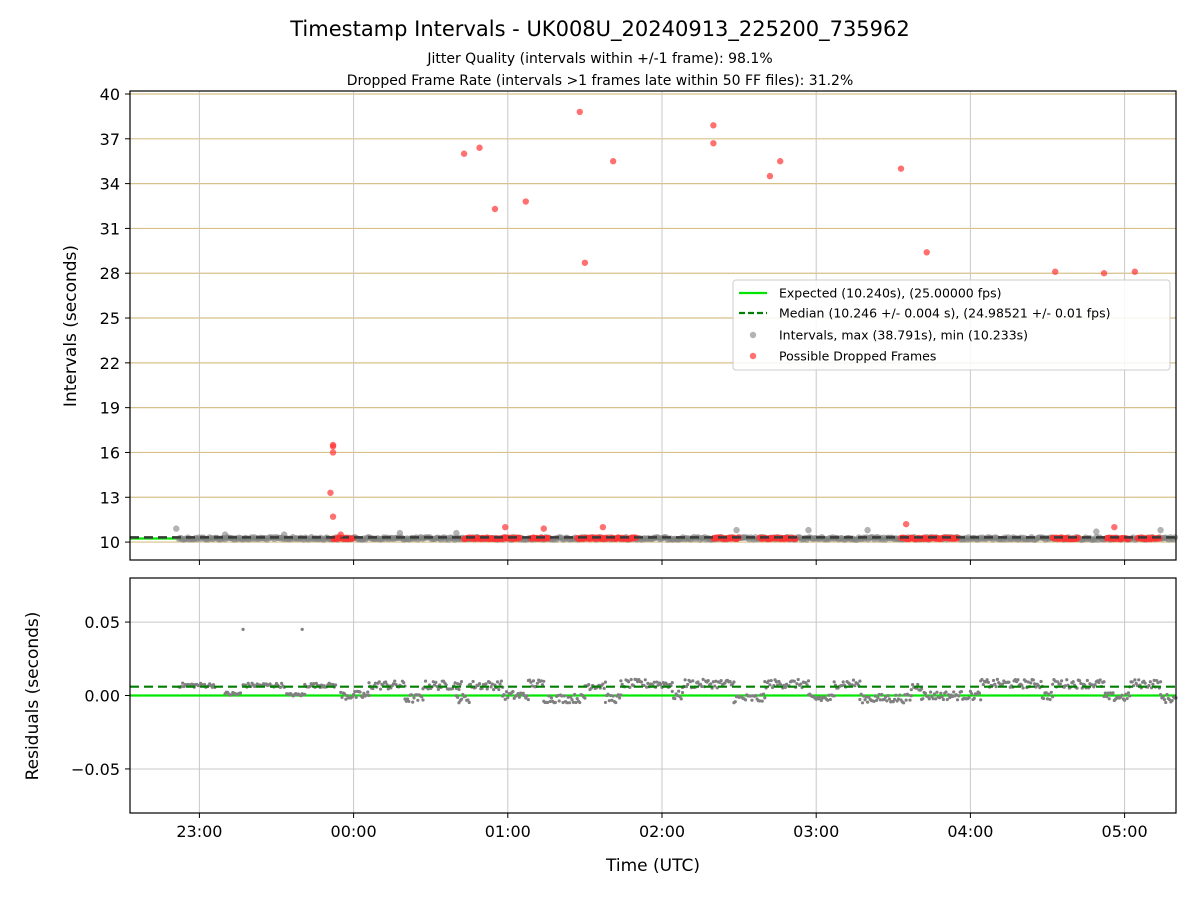 The image size is (1200, 900). Describe the element at coordinates (903, 335) in the screenshot. I see `legend-entry: Intervals, max (38.791s), min (10.233s)` at that location.